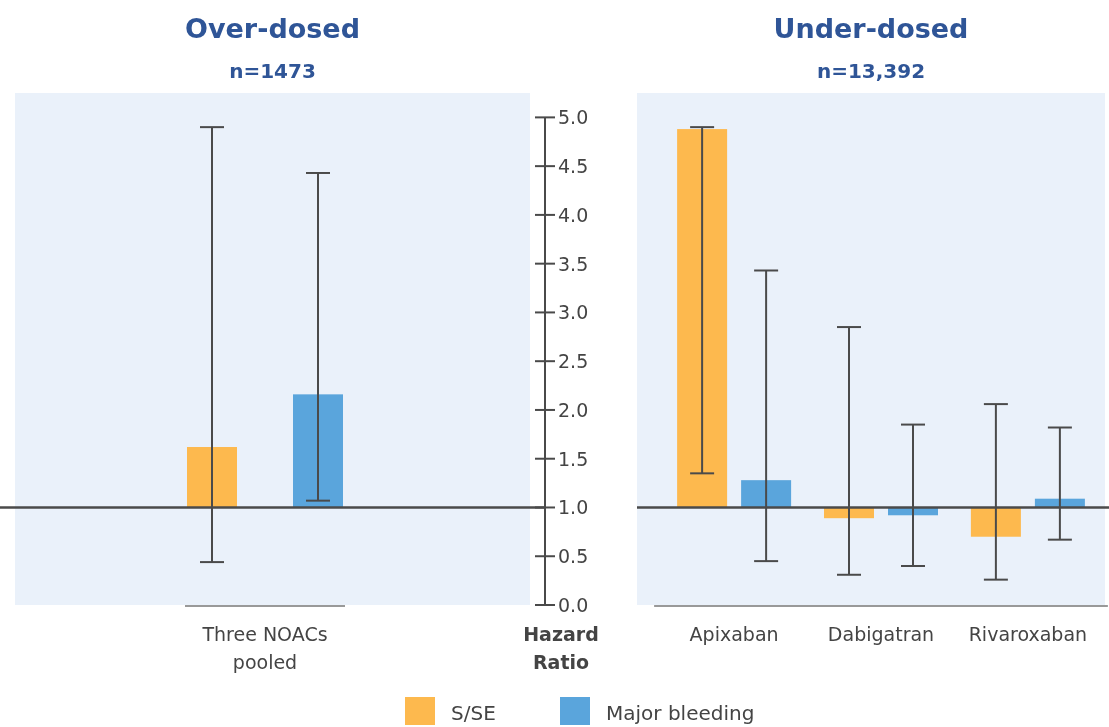 The image size is (1109, 727). Describe the element at coordinates (272, 71) in the screenshot. I see `chart-subtitle: n=1473` at that location.